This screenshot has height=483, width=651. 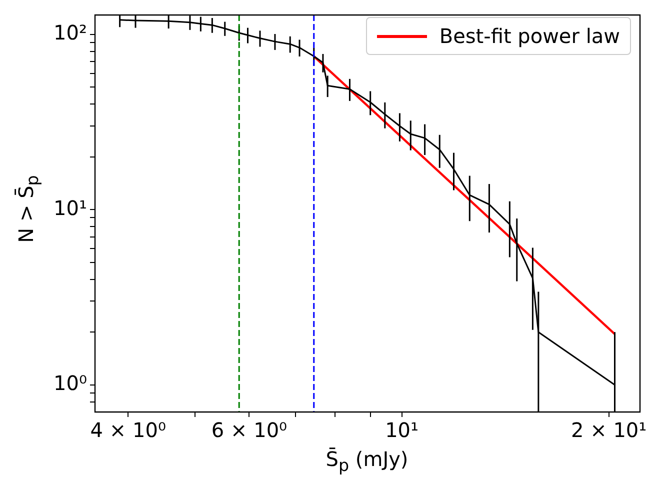 I want to click on y-tick-label: 10⁰, so click(x=70, y=383).